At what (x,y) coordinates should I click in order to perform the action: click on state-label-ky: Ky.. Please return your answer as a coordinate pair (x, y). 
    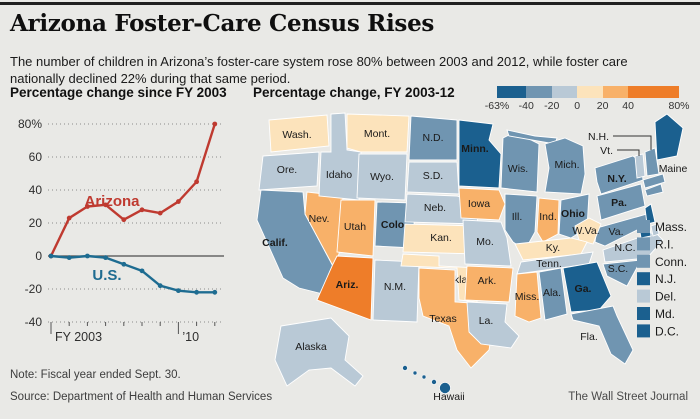
    Looking at the image, I should click on (553, 248).